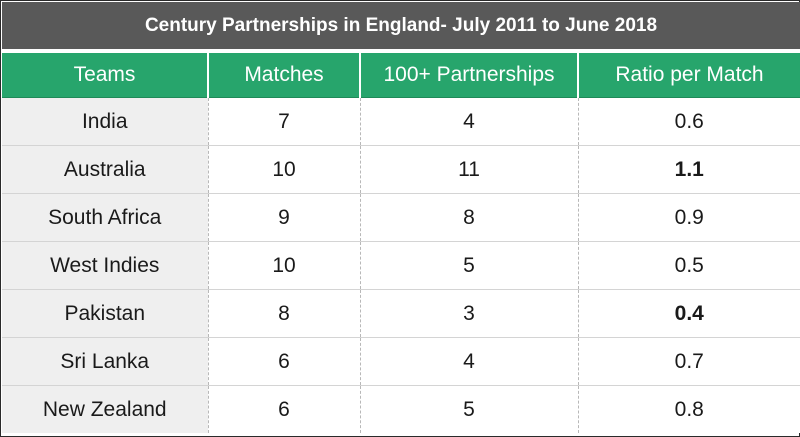  What do you see at coordinates (688, 409) in the screenshot?
I see `ratio-cell: 0.8` at bounding box center [688, 409].